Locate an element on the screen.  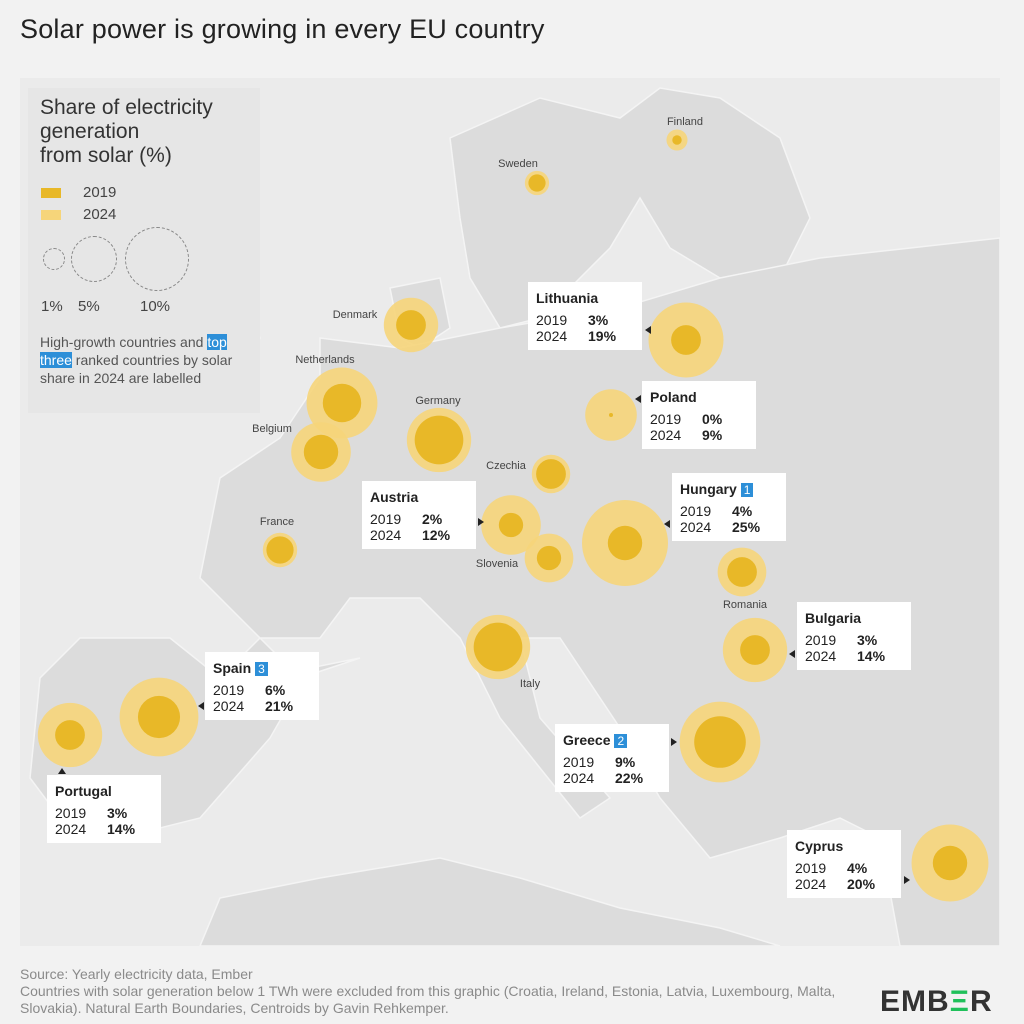
callout-title: Lithuania is located at coordinates (567, 298).